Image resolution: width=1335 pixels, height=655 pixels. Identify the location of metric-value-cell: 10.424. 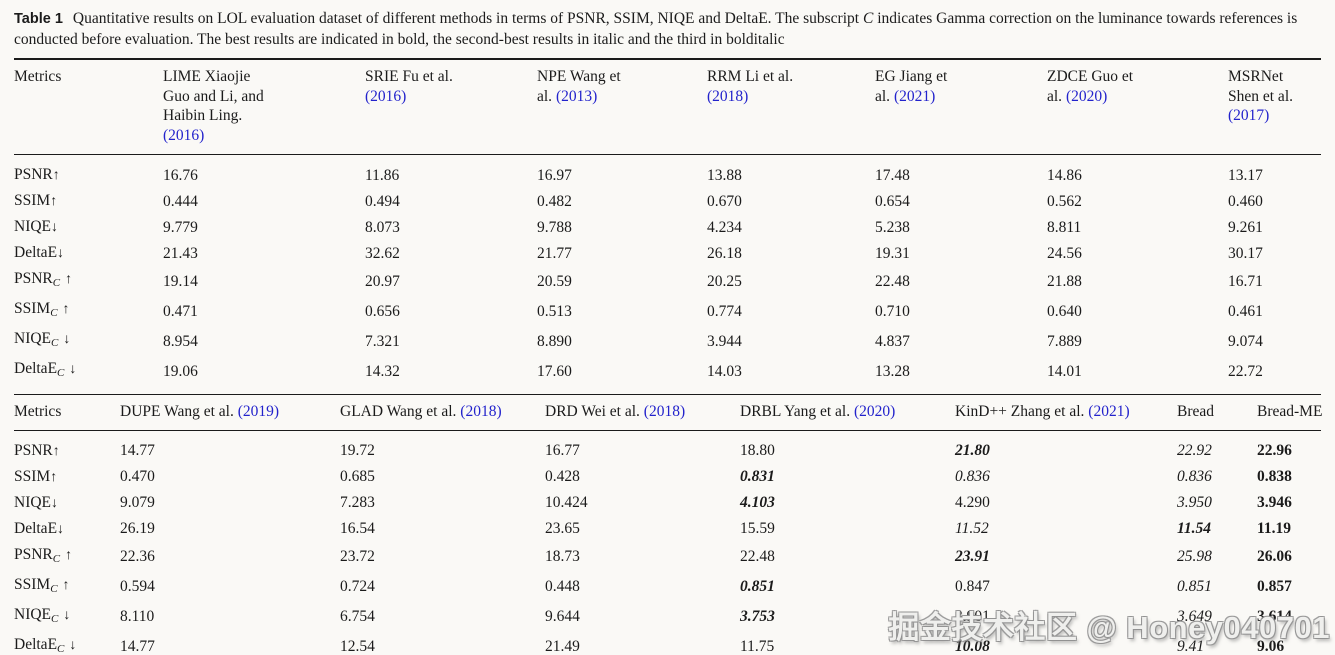
(566, 502).